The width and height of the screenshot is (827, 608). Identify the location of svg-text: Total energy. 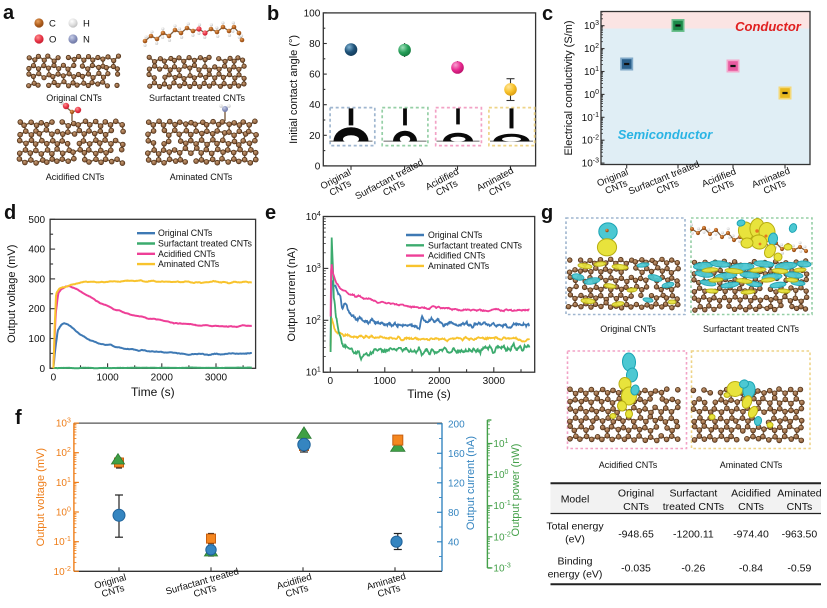
(575, 527).